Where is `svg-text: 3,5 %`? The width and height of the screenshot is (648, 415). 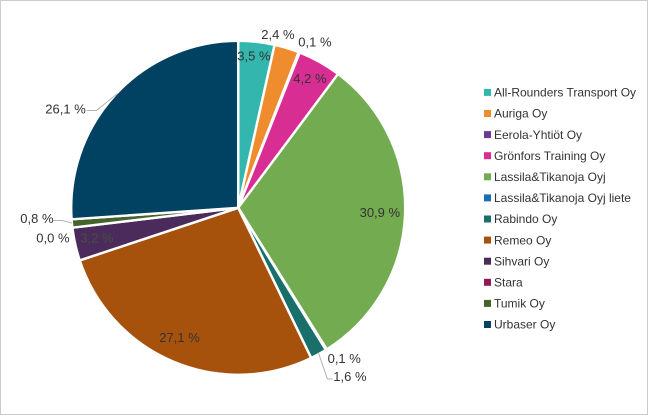
svg-text: 3,5 % is located at coordinates (254, 56).